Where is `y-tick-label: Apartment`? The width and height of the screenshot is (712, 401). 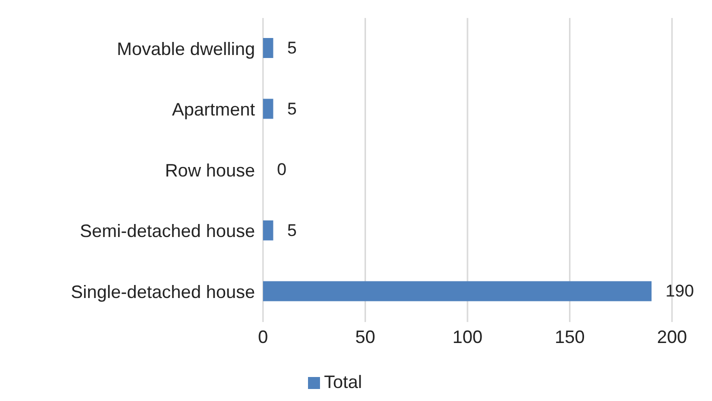 y-tick-label: Apartment is located at coordinates (213, 110).